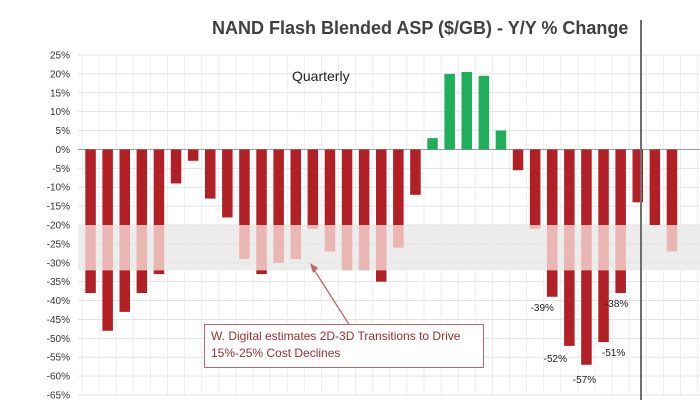  What do you see at coordinates (321, 76) in the screenshot?
I see `chart-subtitle: Quarterly` at bounding box center [321, 76].